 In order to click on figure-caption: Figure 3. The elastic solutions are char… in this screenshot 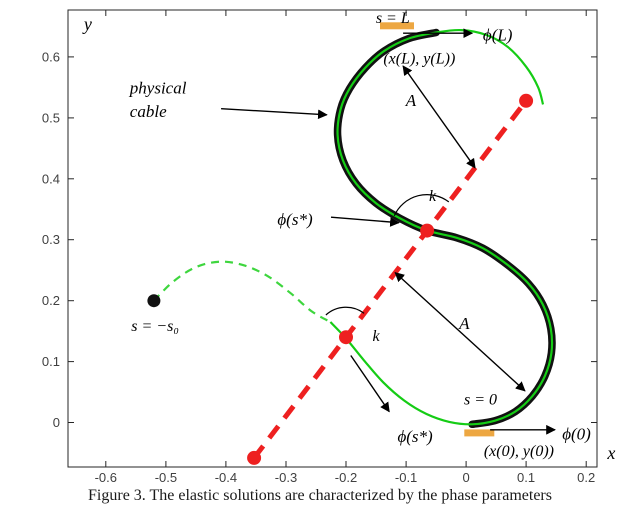, I will do `click(320, 495)`.